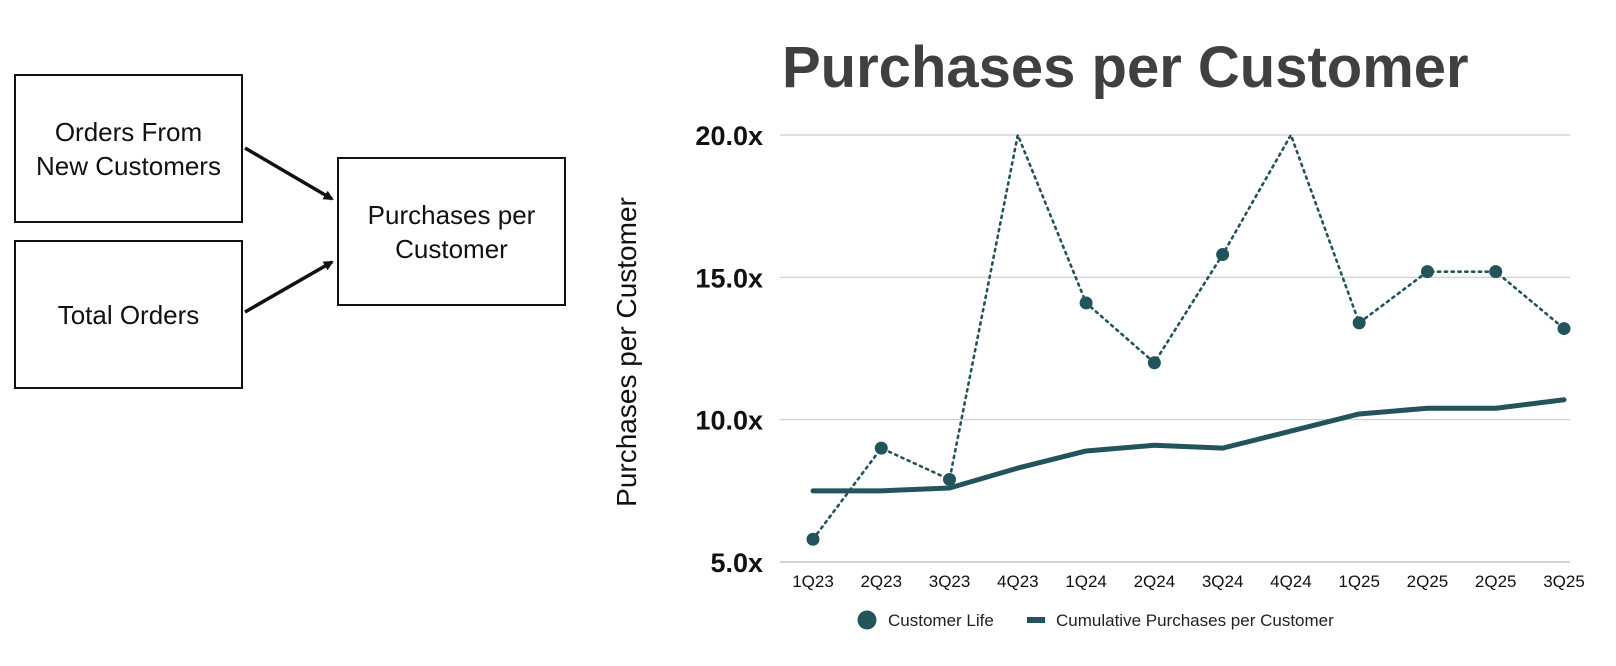 The height and width of the screenshot is (666, 1616). I want to click on diagram-box-label: Orders From New Customers, so click(128, 148).